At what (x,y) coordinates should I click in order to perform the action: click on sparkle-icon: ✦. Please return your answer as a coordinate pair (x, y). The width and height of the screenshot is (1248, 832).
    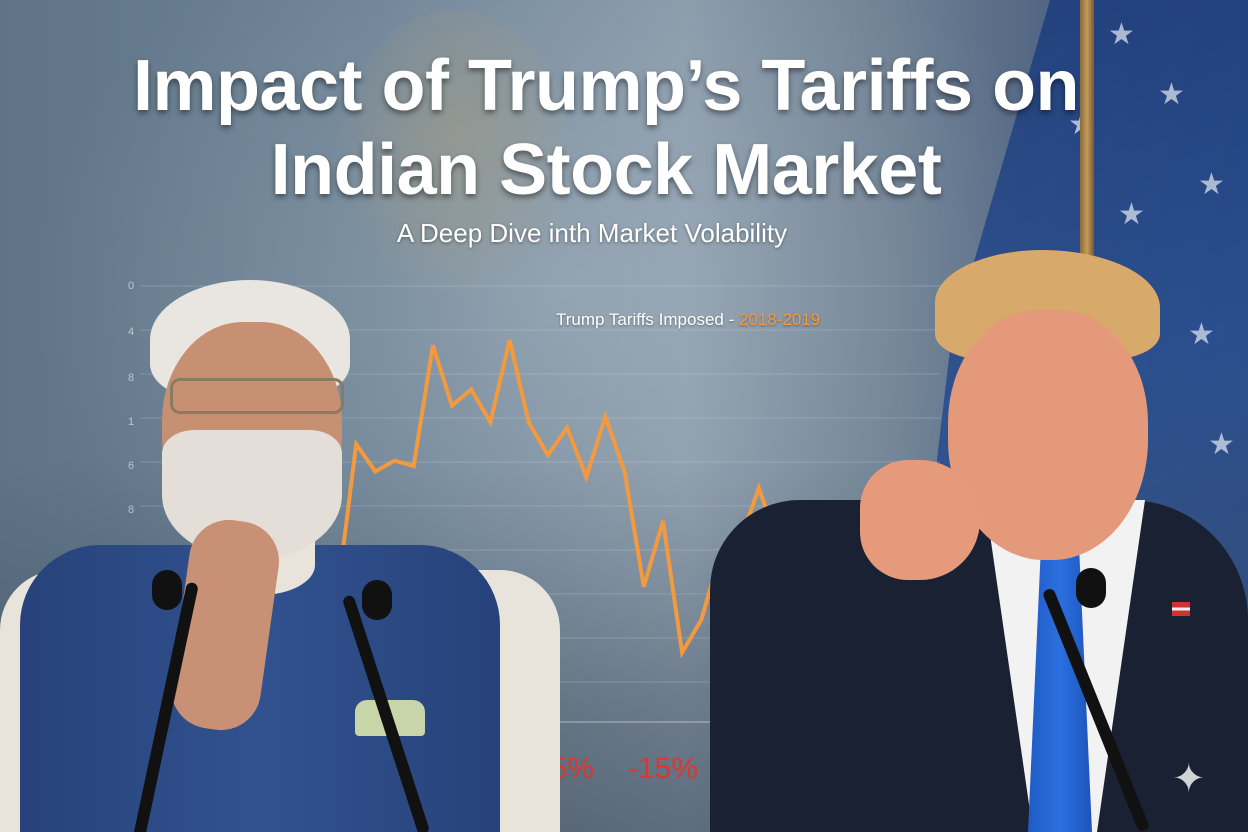
    Looking at the image, I should click on (1189, 779).